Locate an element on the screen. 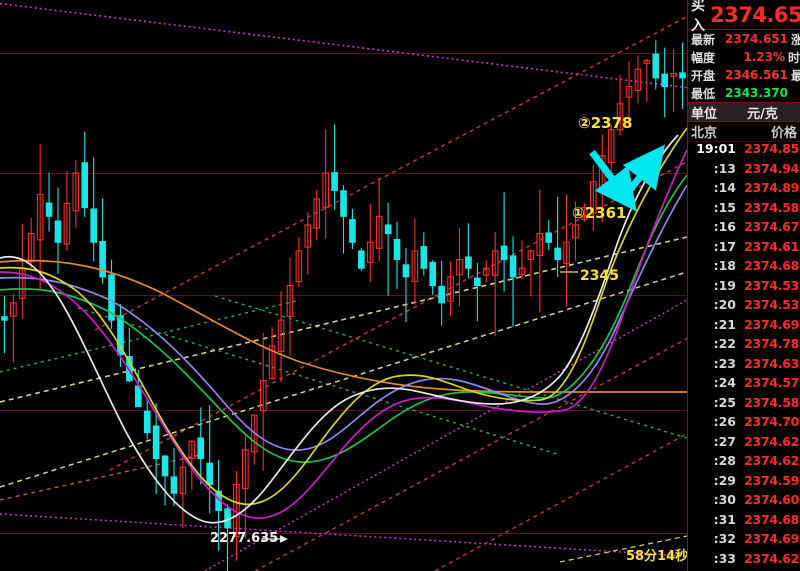  buy-price-header: 买入 2374.651 is located at coordinates (744, 17).